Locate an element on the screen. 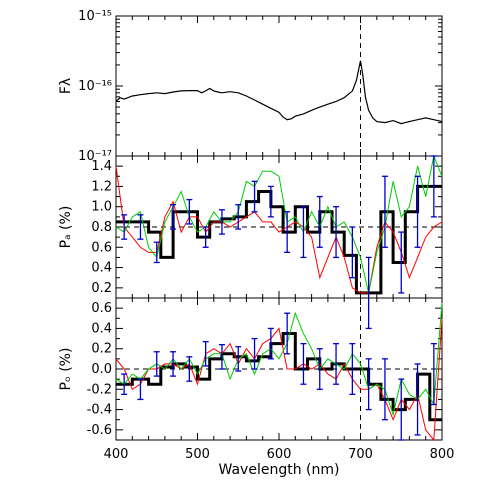  y-tick-label: -0.2 is located at coordinates (99, 389).